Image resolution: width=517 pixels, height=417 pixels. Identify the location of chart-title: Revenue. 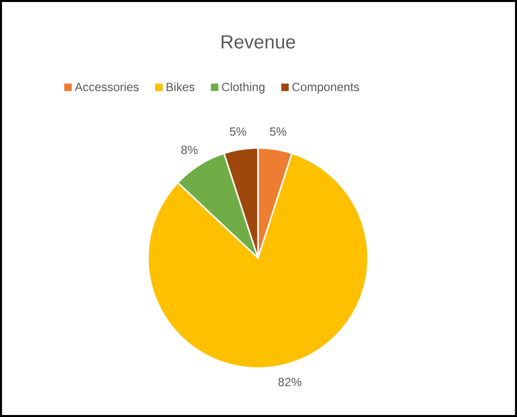
(259, 42).